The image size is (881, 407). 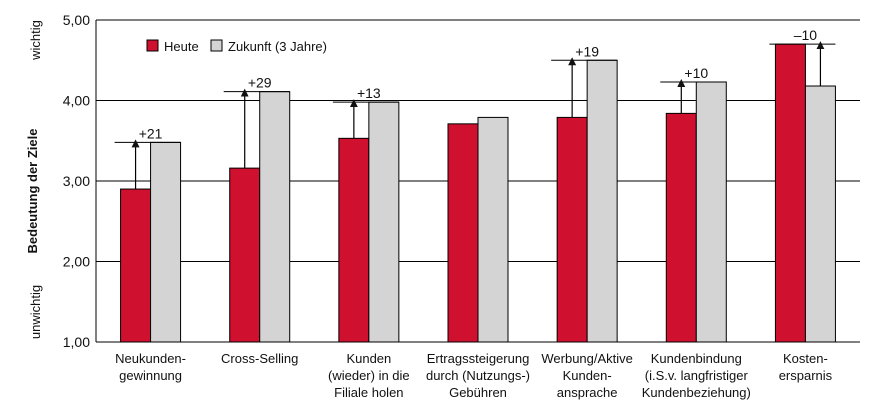 I want to click on y-annotation-top: wichtig, so click(x=35, y=40).